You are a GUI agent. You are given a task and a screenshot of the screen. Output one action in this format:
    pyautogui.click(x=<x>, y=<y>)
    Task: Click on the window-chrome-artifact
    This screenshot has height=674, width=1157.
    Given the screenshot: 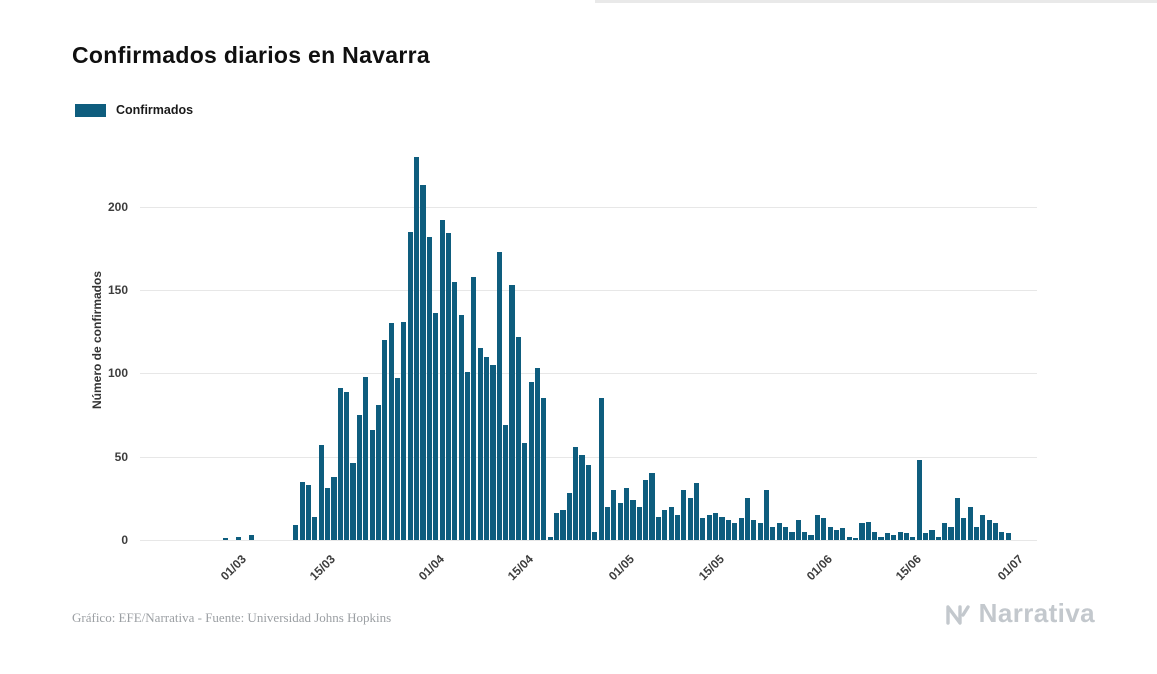 What is the action you would take?
    pyautogui.click(x=876, y=1)
    